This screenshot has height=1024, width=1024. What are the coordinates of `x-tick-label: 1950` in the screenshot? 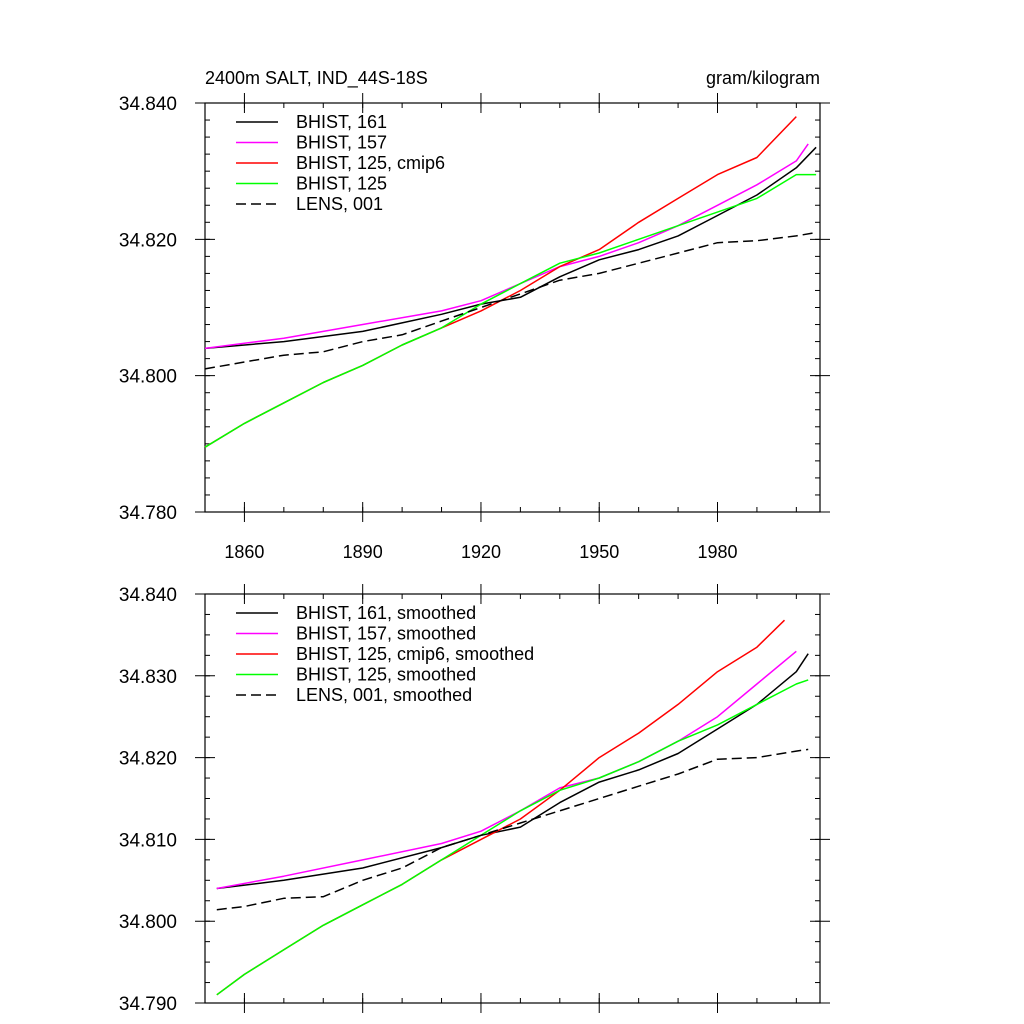 It's located at (599, 552).